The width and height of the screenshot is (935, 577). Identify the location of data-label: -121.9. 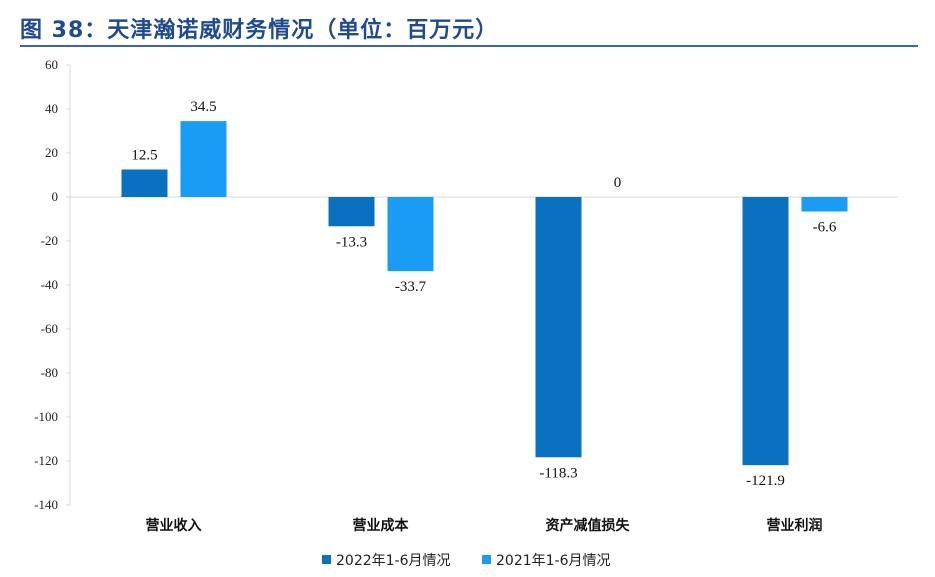
(765, 481).